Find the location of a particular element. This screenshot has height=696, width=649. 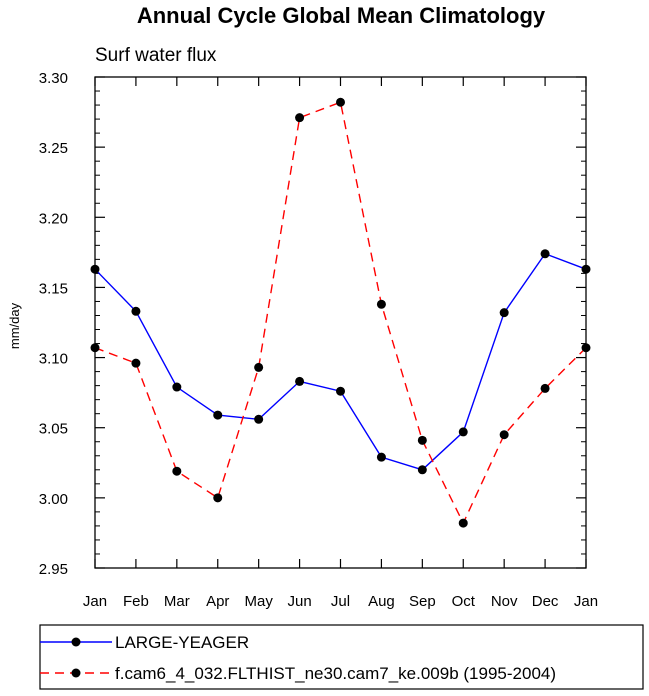

y-tick-label: 3.20 is located at coordinates (53, 218).